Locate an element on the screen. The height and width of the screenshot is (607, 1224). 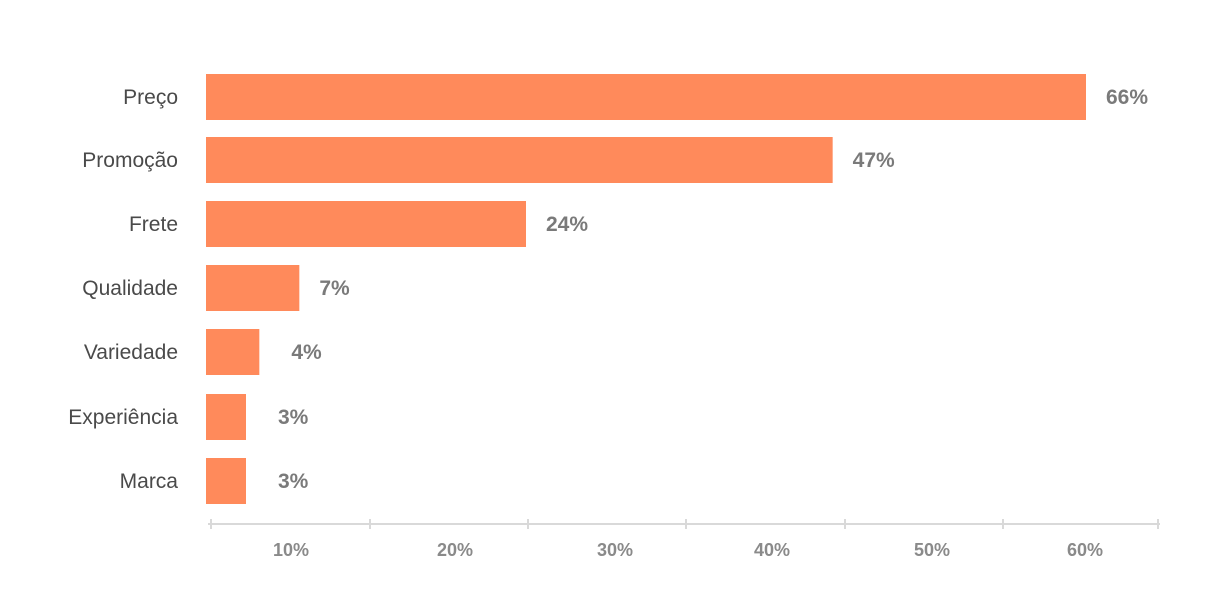
value-label-preco: 66% is located at coordinates (1127, 97).